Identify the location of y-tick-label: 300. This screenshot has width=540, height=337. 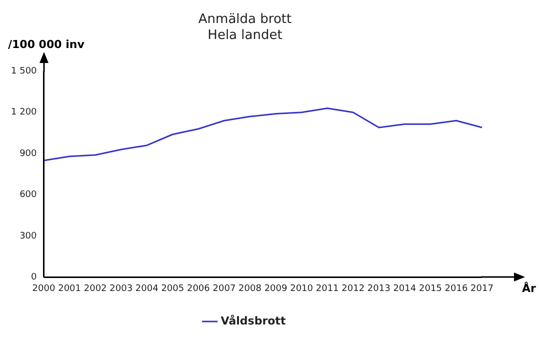
(29, 236).